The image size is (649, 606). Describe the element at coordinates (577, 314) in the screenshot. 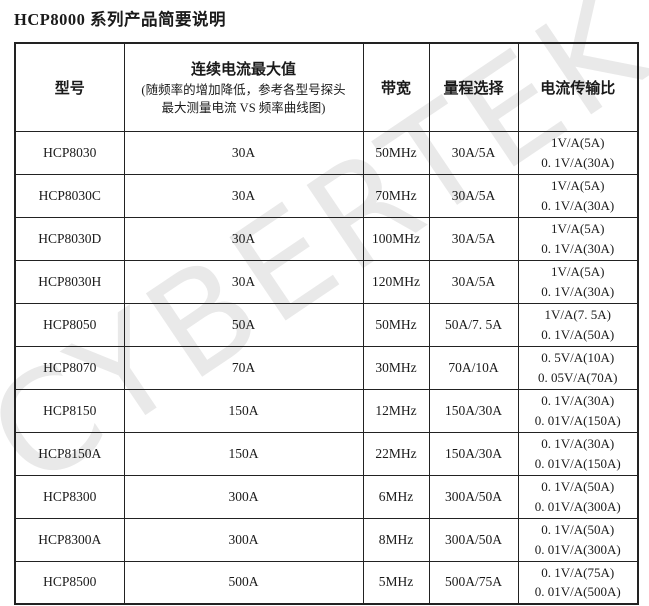

I see `ratio-line1: 1V/A(7. 5A)` at that location.